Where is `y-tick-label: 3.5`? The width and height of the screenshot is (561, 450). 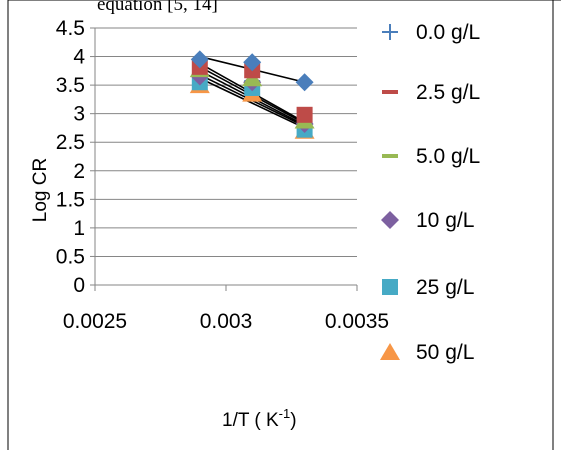 y-tick-label: 3.5 is located at coordinates (70, 85).